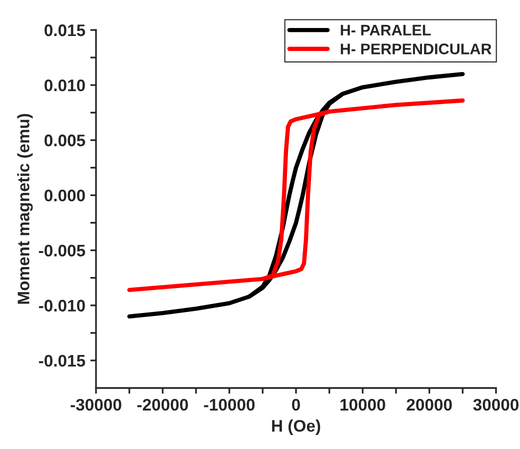 The height and width of the screenshot is (449, 520). What do you see at coordinates (64, 85) in the screenshot?
I see `y-tick-label: 0.010` at bounding box center [64, 85].